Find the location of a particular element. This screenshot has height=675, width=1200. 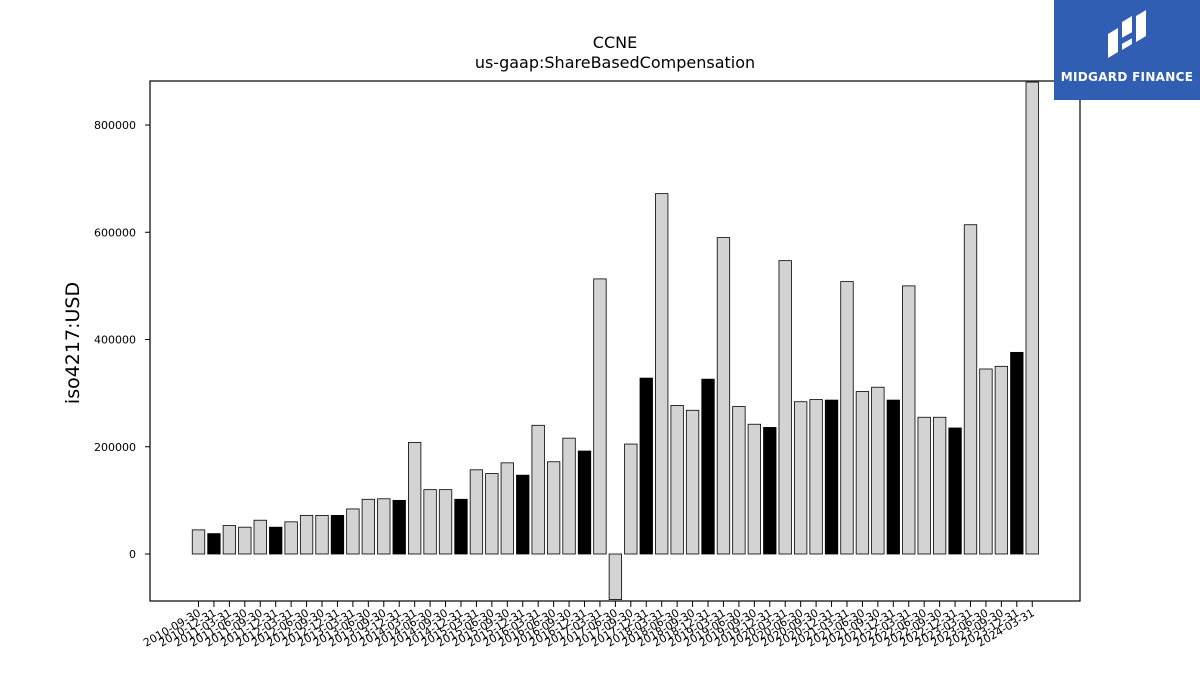

chart-title: CCNE is located at coordinates (615, 42).